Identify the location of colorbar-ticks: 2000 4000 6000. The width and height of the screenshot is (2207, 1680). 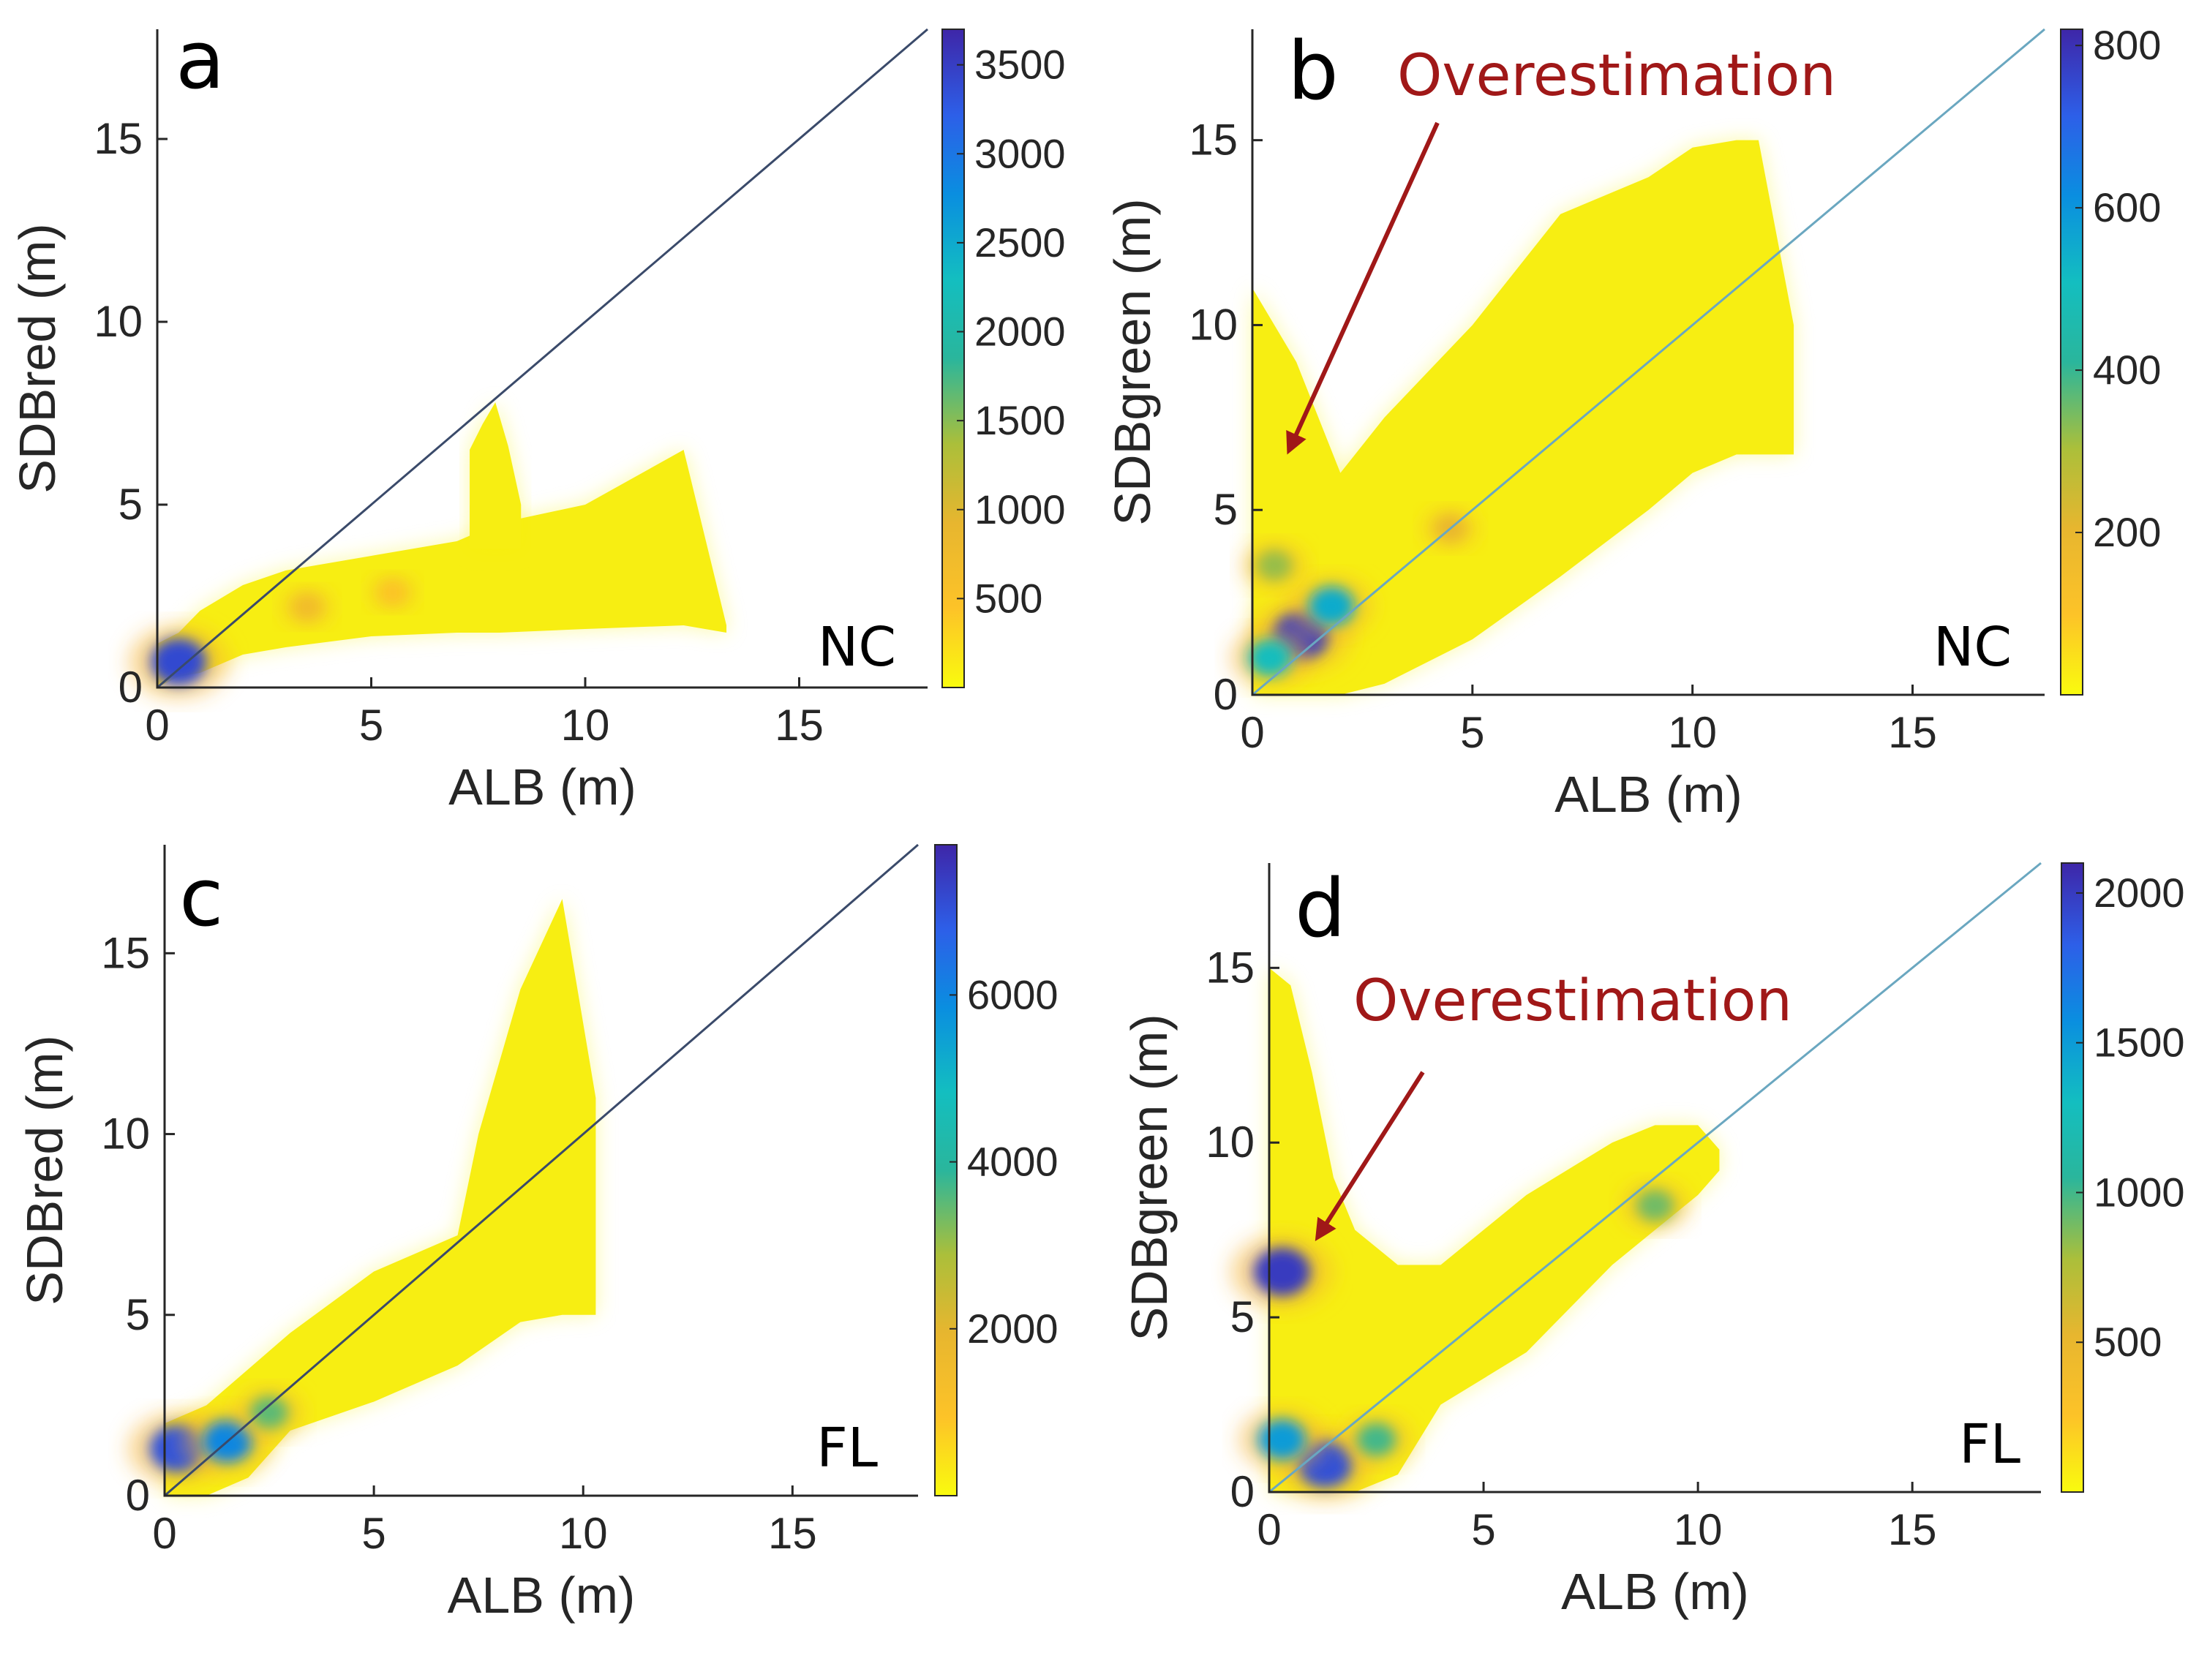
(1004, 1161).